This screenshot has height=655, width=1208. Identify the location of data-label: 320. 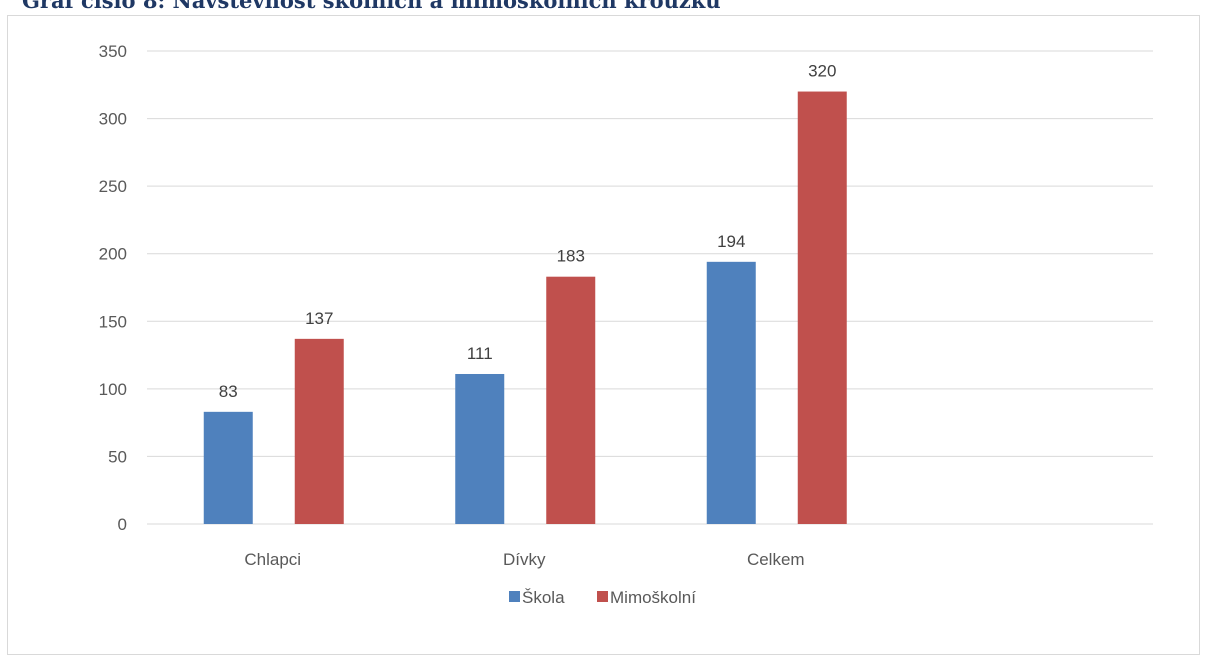
(822, 71).